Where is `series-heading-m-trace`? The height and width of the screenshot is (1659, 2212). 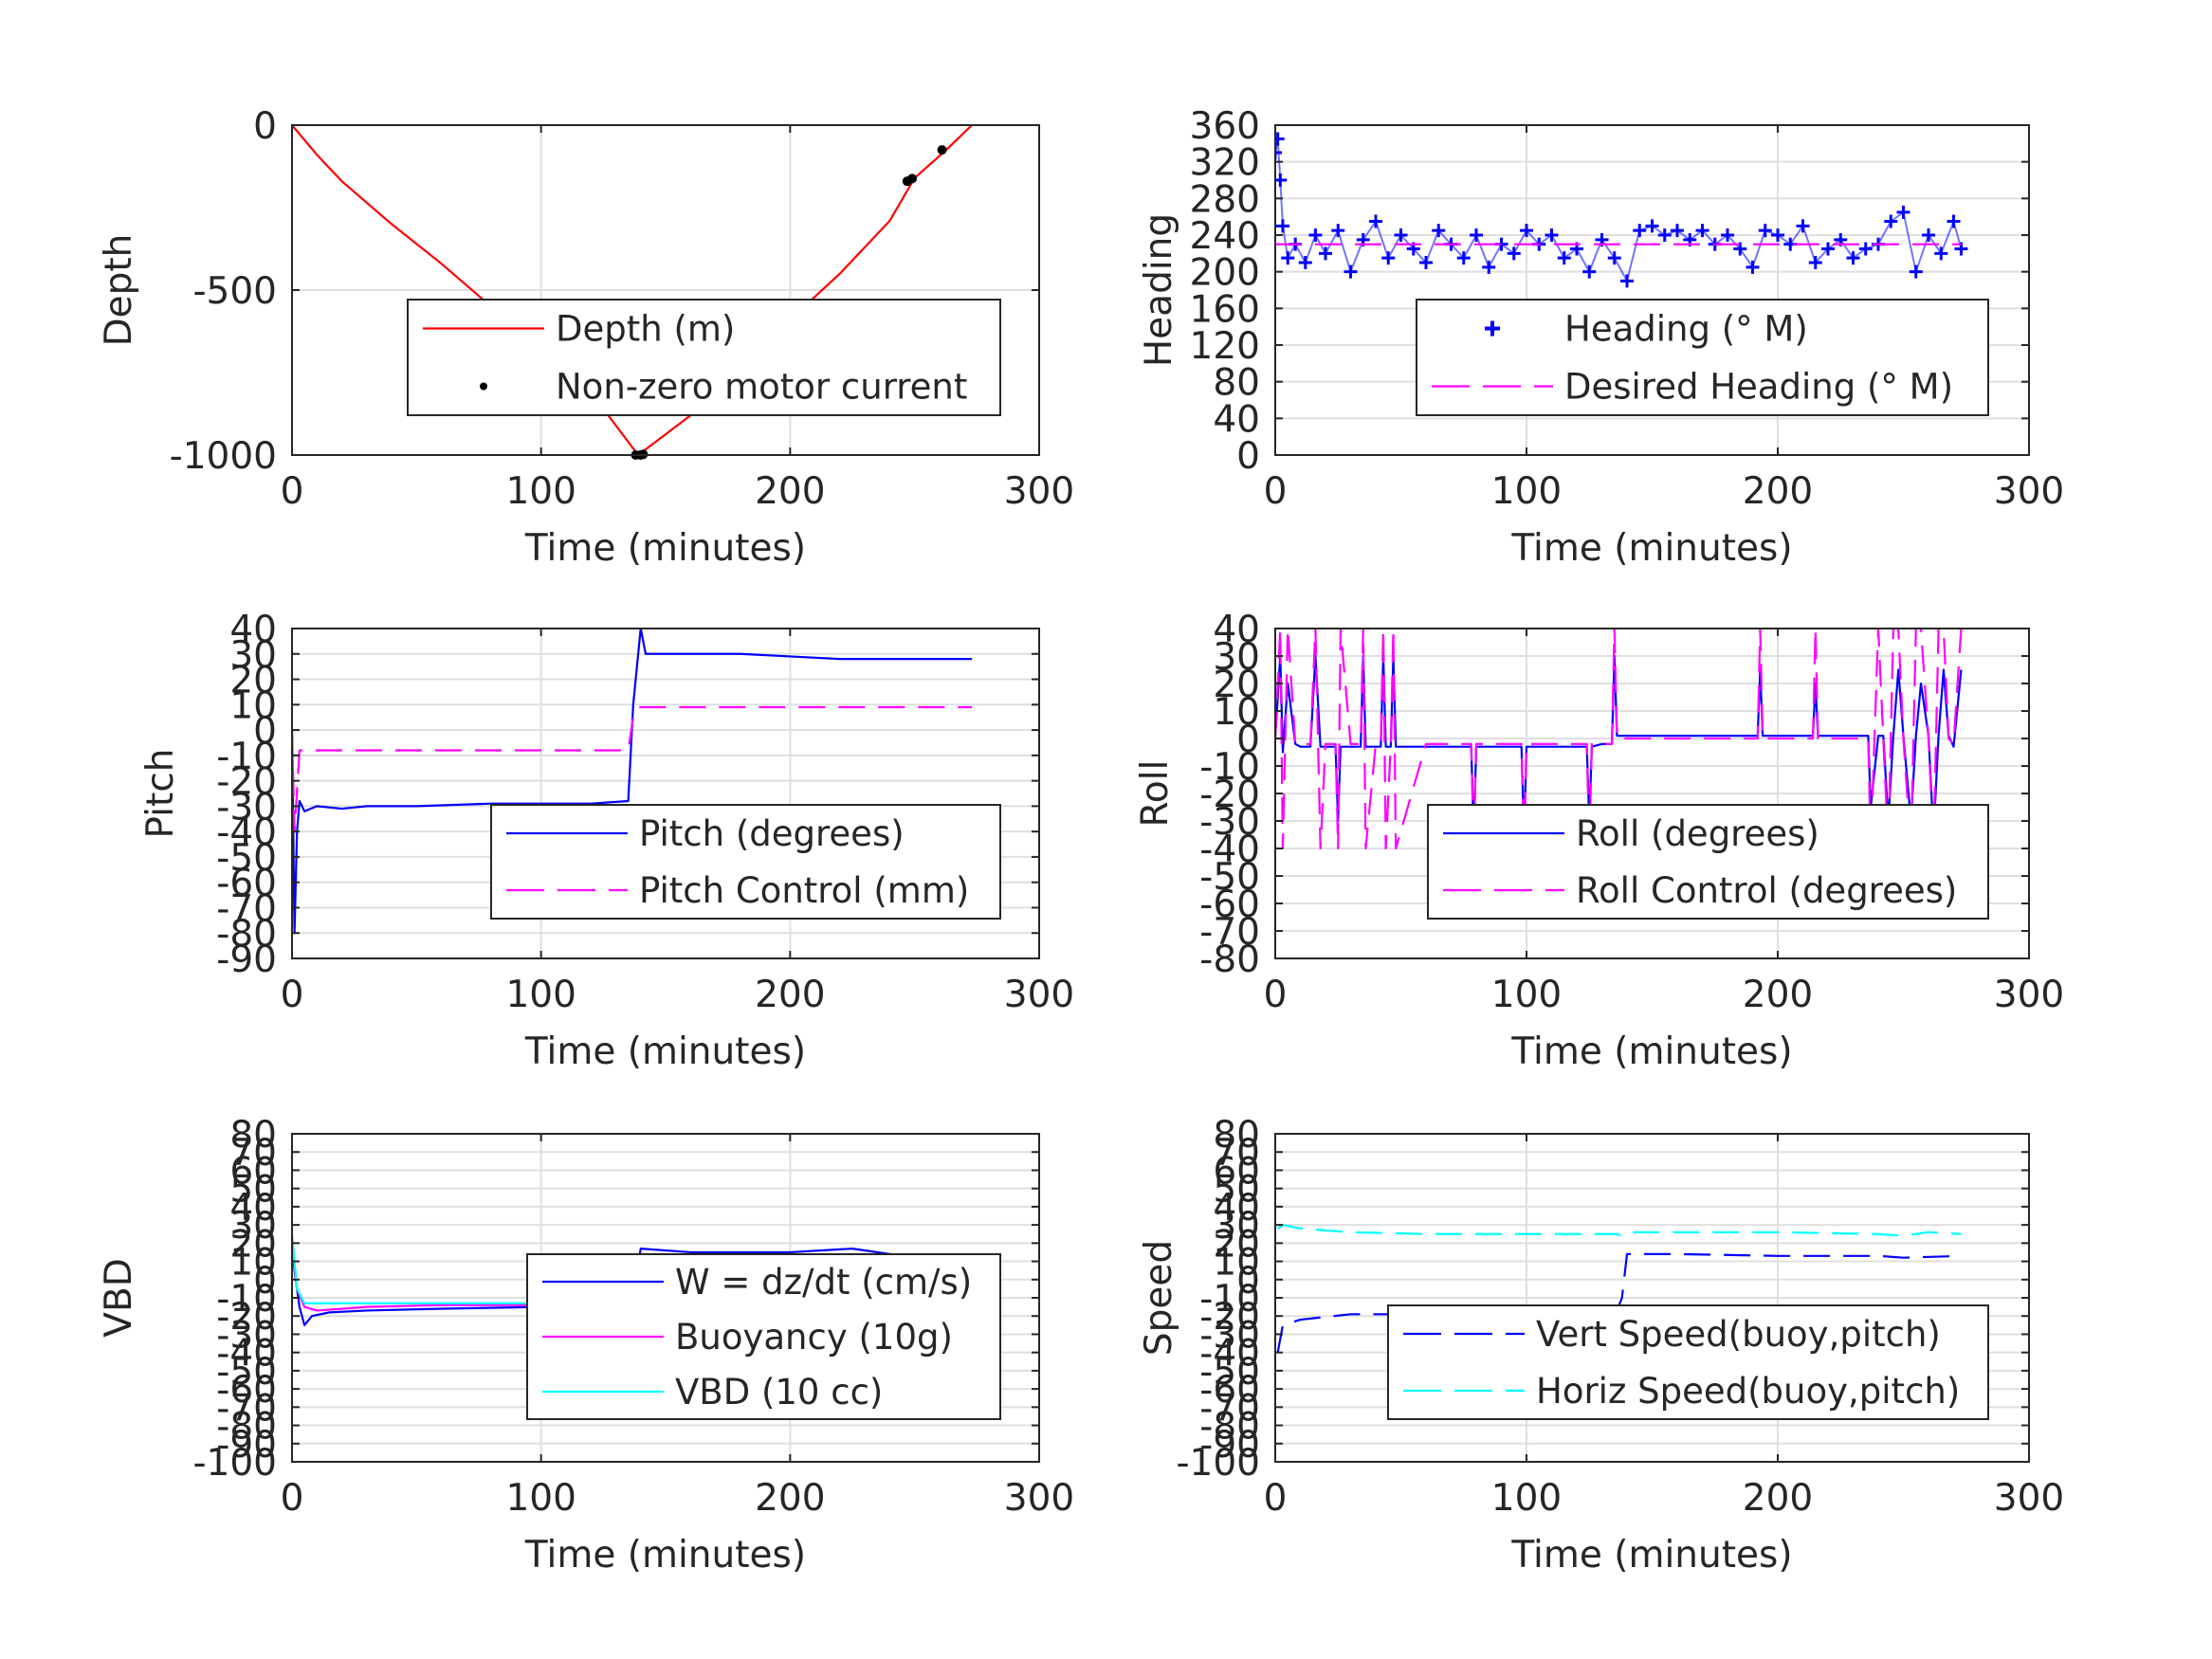
series-heading-m-trace is located at coordinates (1619, 211).